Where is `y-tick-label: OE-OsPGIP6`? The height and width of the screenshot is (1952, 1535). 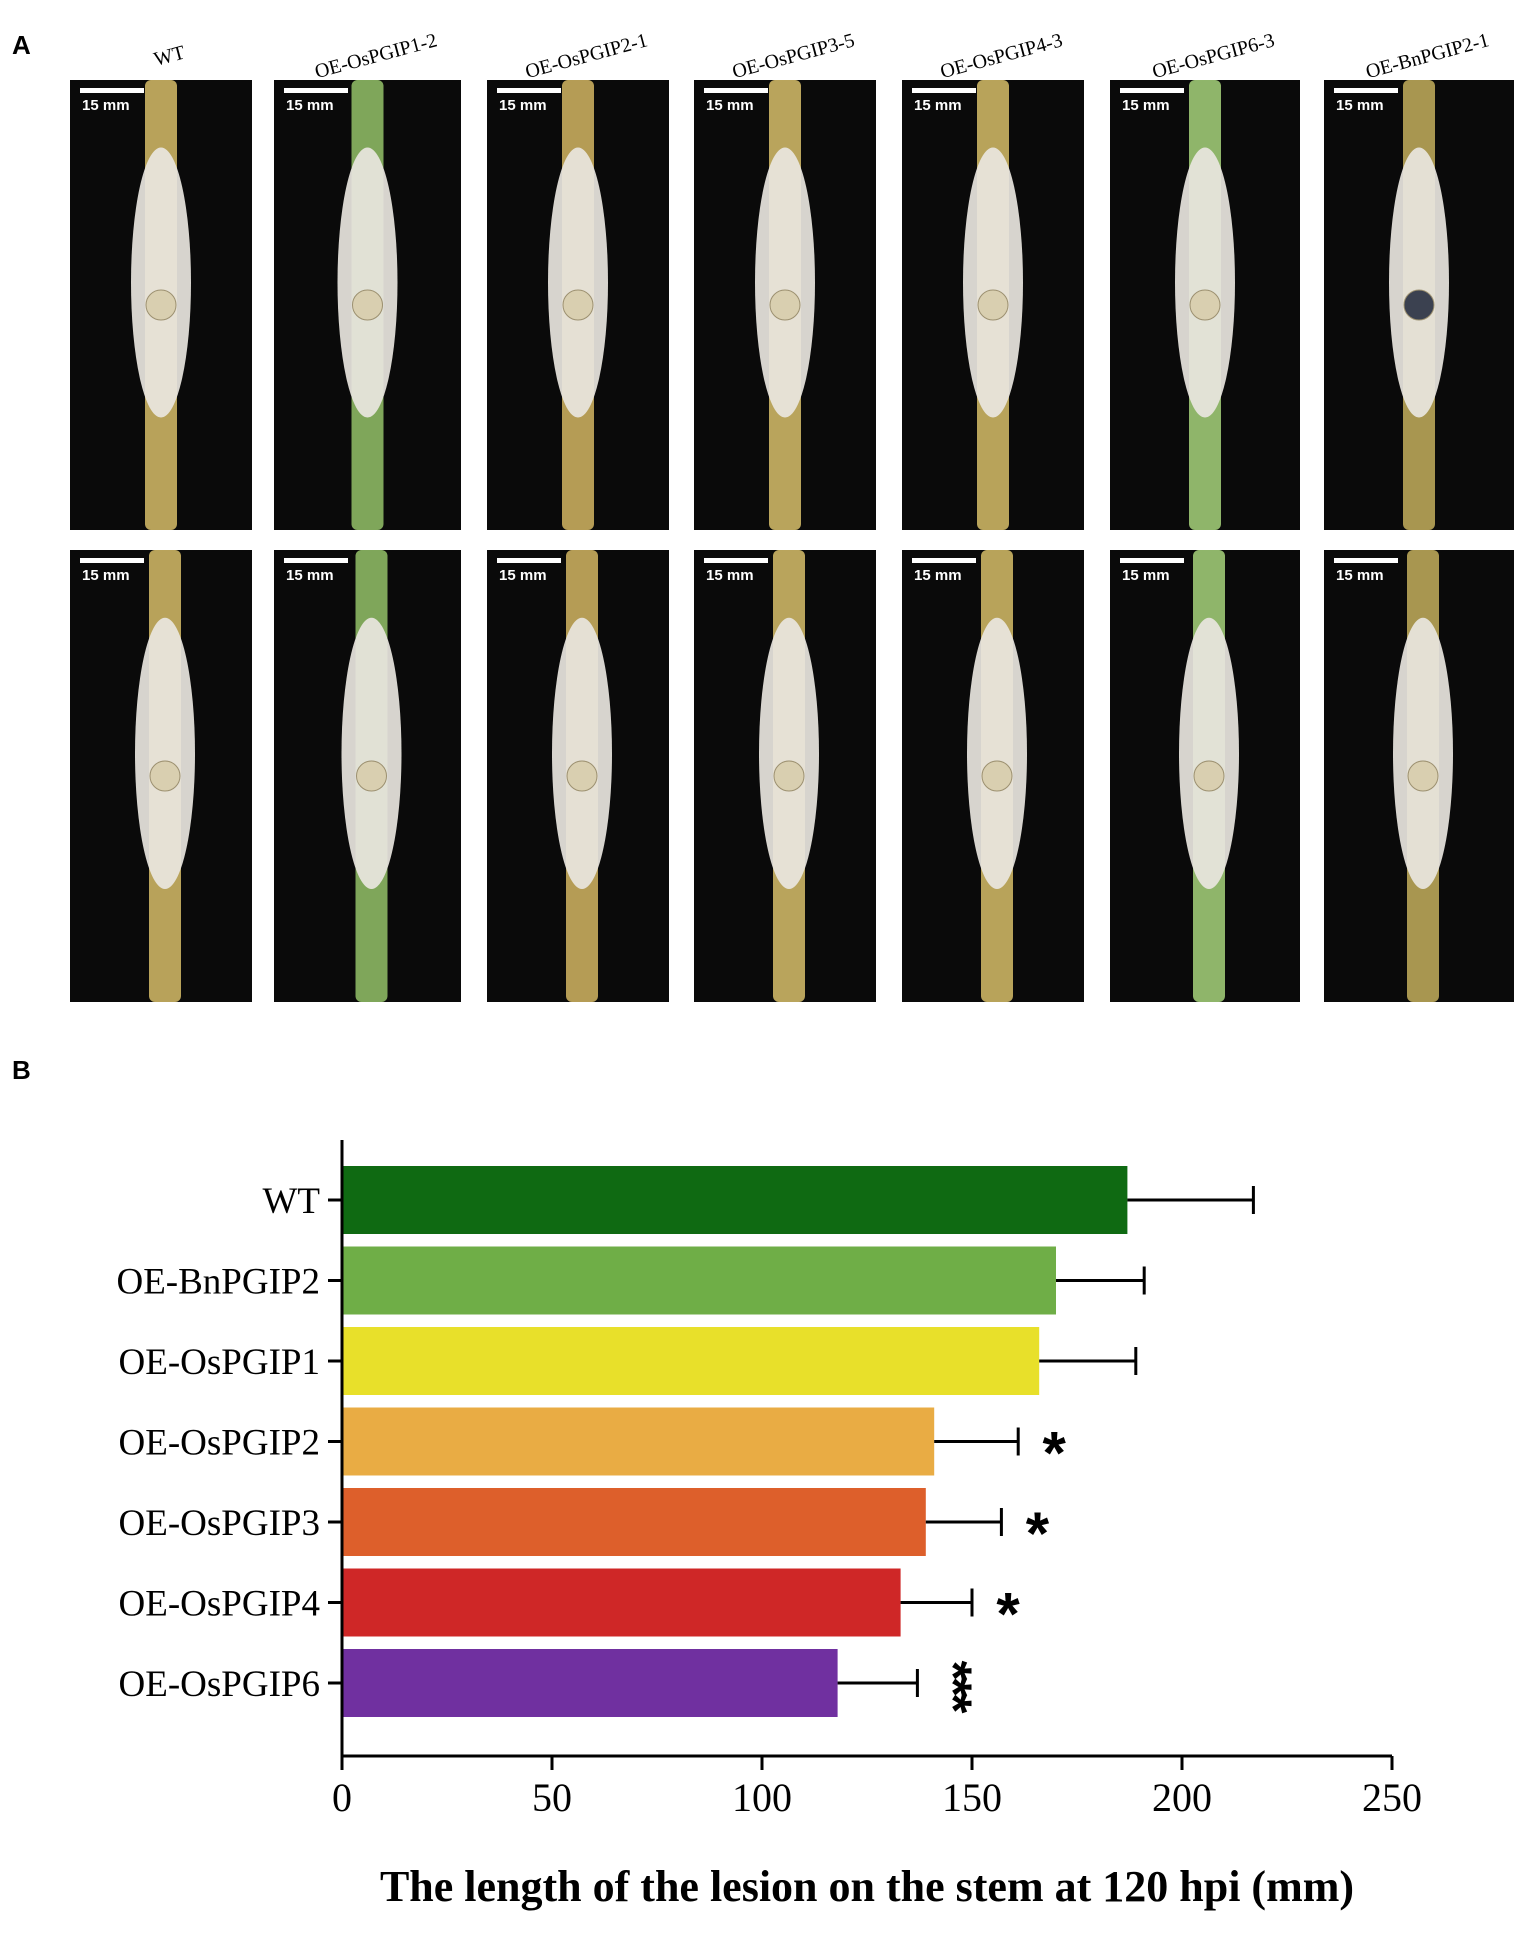 y-tick-label: OE-OsPGIP6 is located at coordinates (219, 1684).